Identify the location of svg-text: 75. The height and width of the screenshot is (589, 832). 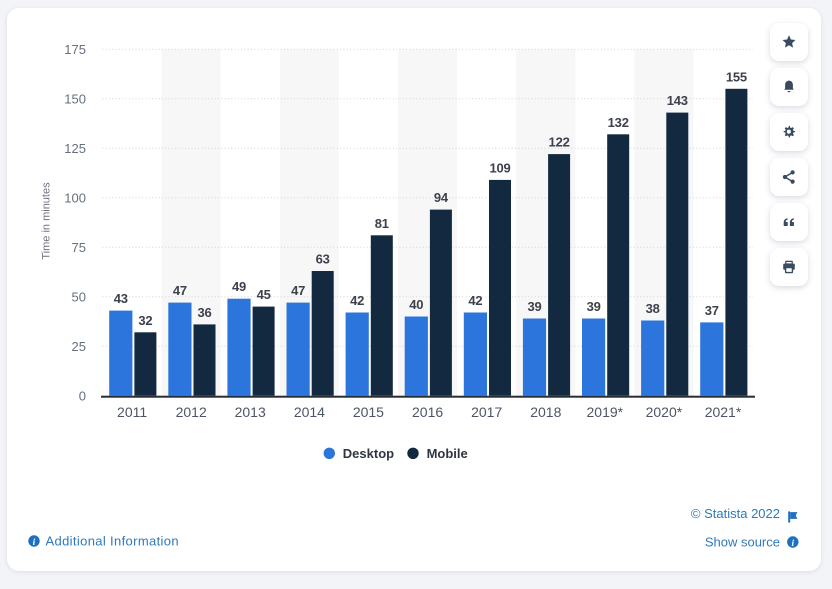
(79, 247).